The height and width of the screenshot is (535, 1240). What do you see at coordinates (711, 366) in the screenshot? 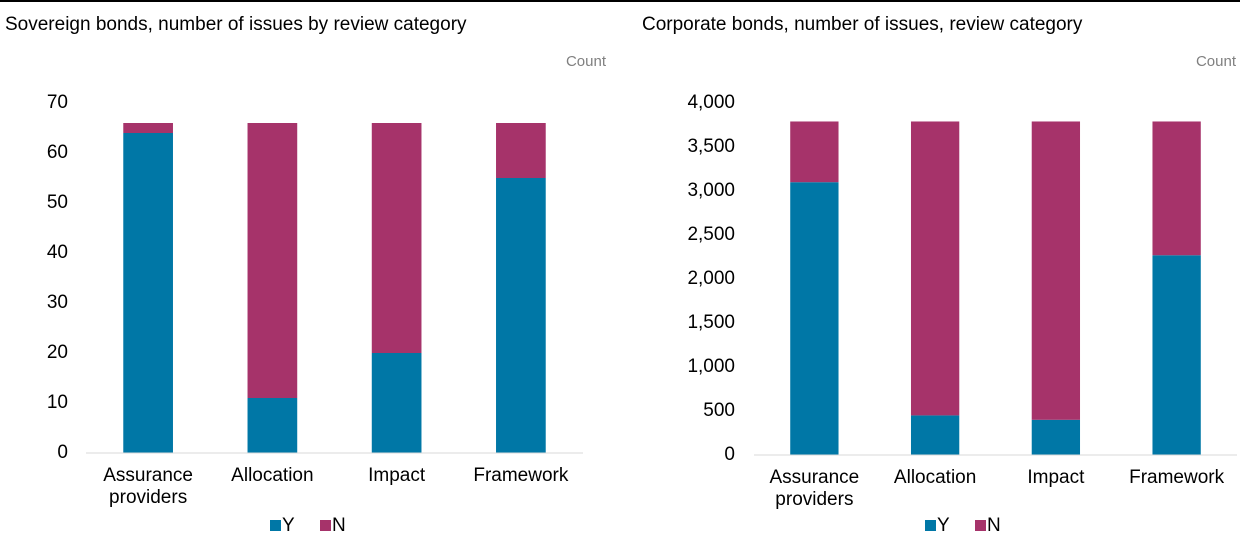
I see `y-tick-label: 1,000` at bounding box center [711, 366].